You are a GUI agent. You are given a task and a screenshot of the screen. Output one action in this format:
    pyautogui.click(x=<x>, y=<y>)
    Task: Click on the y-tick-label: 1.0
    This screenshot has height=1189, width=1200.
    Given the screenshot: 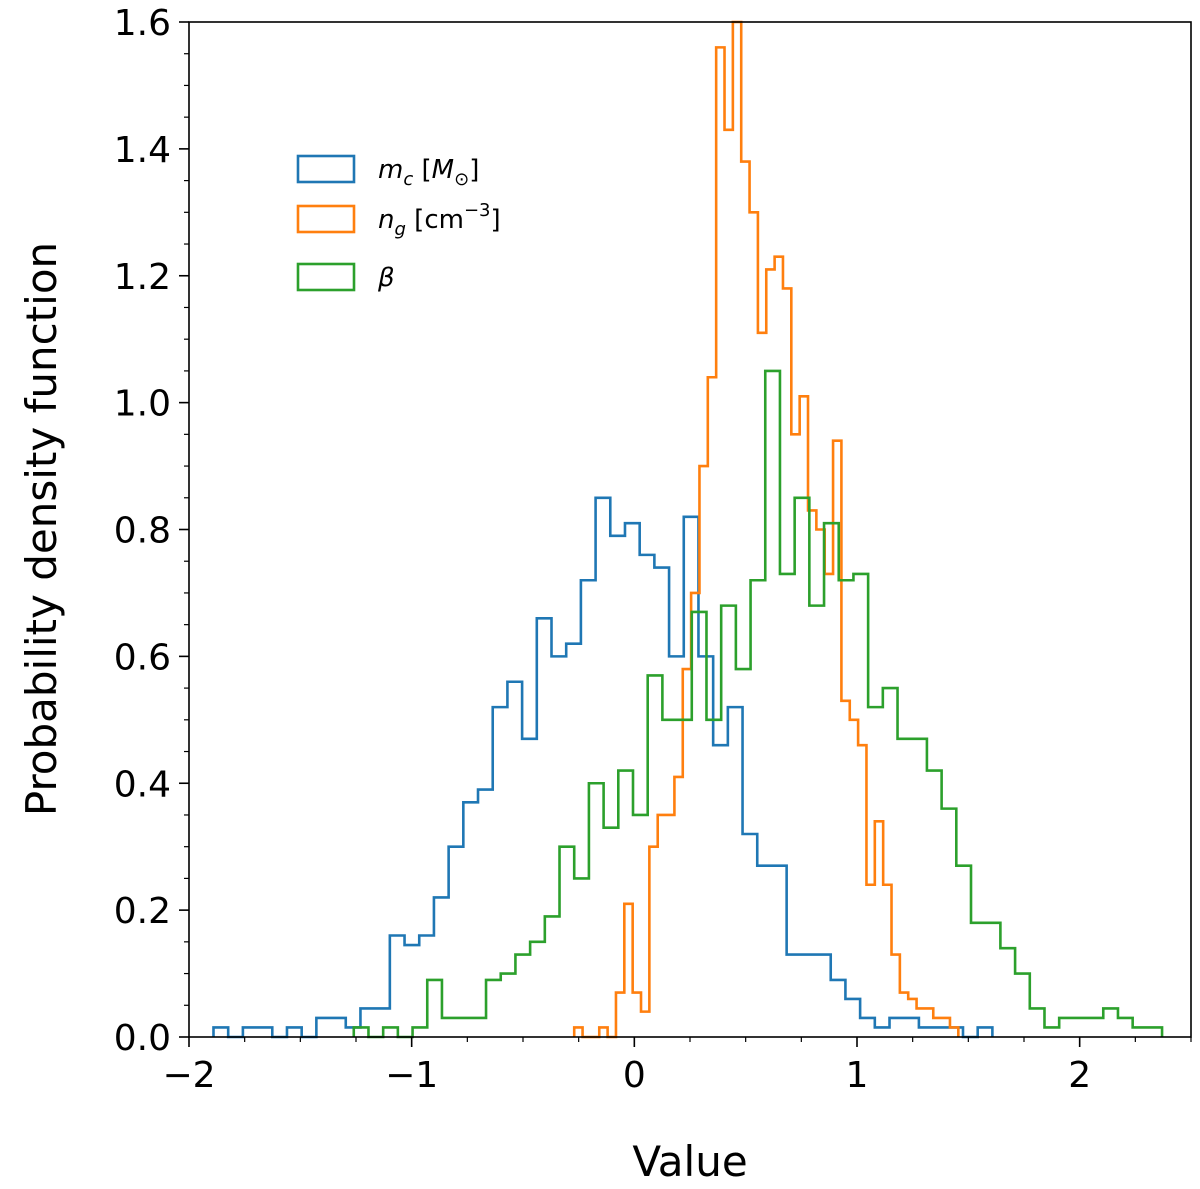 What is the action you would take?
    pyautogui.click(x=142, y=404)
    